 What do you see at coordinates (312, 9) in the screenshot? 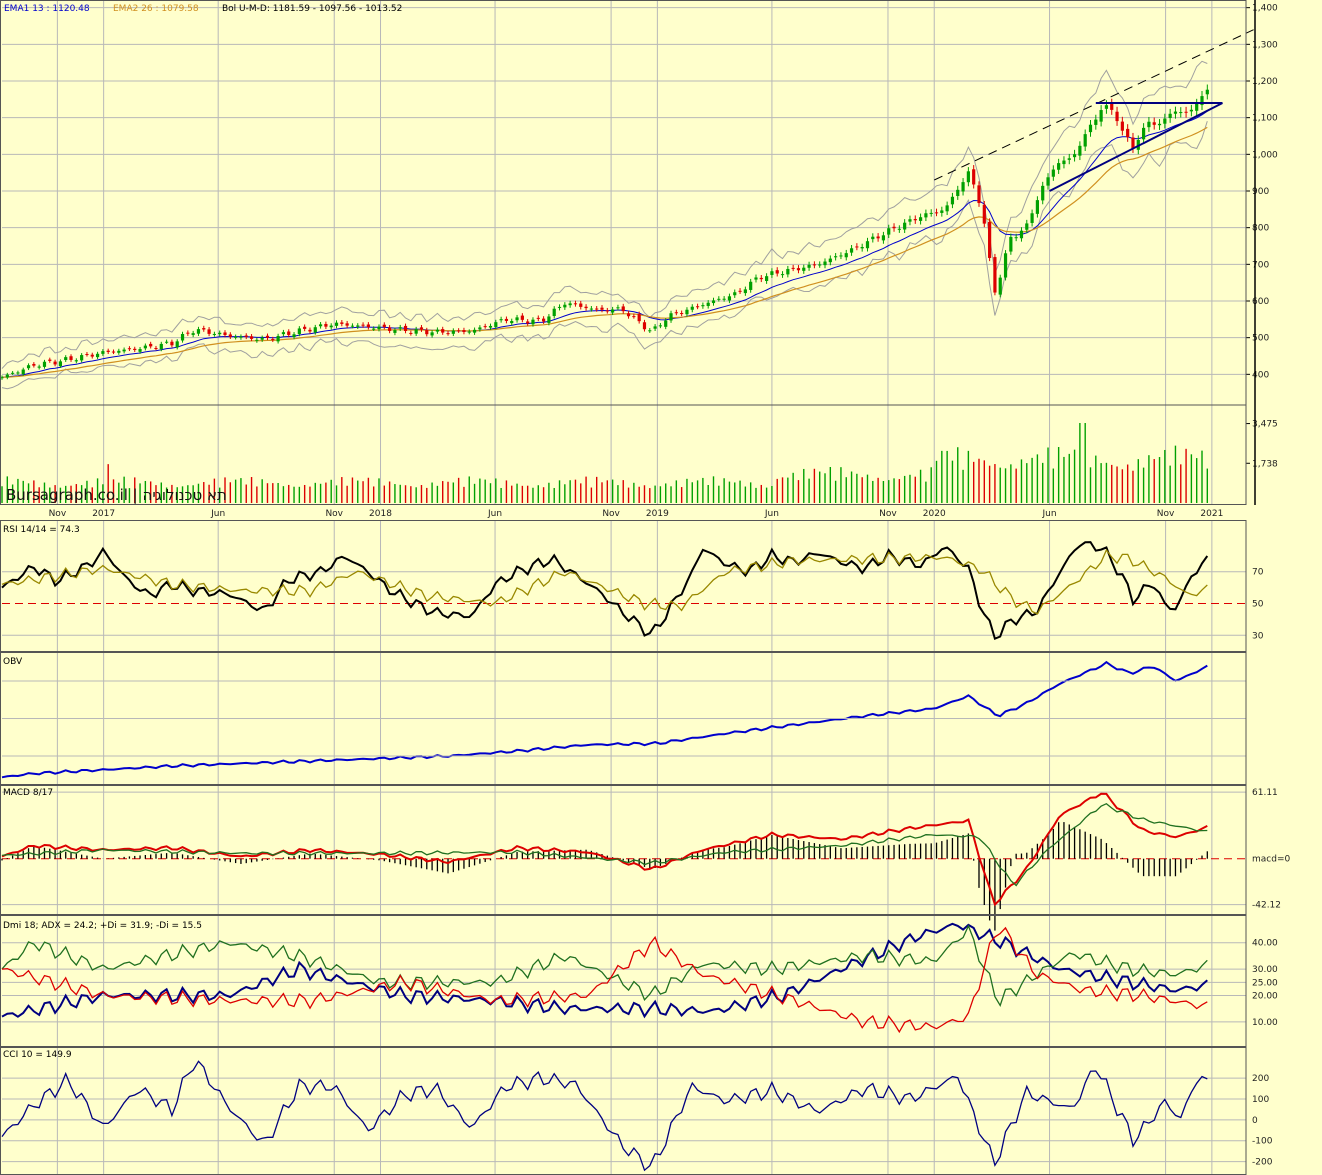
I see `legend-bollinger: Bol U-M-D: 1181.59 - 1097.56 - 1013.52` at bounding box center [312, 9].